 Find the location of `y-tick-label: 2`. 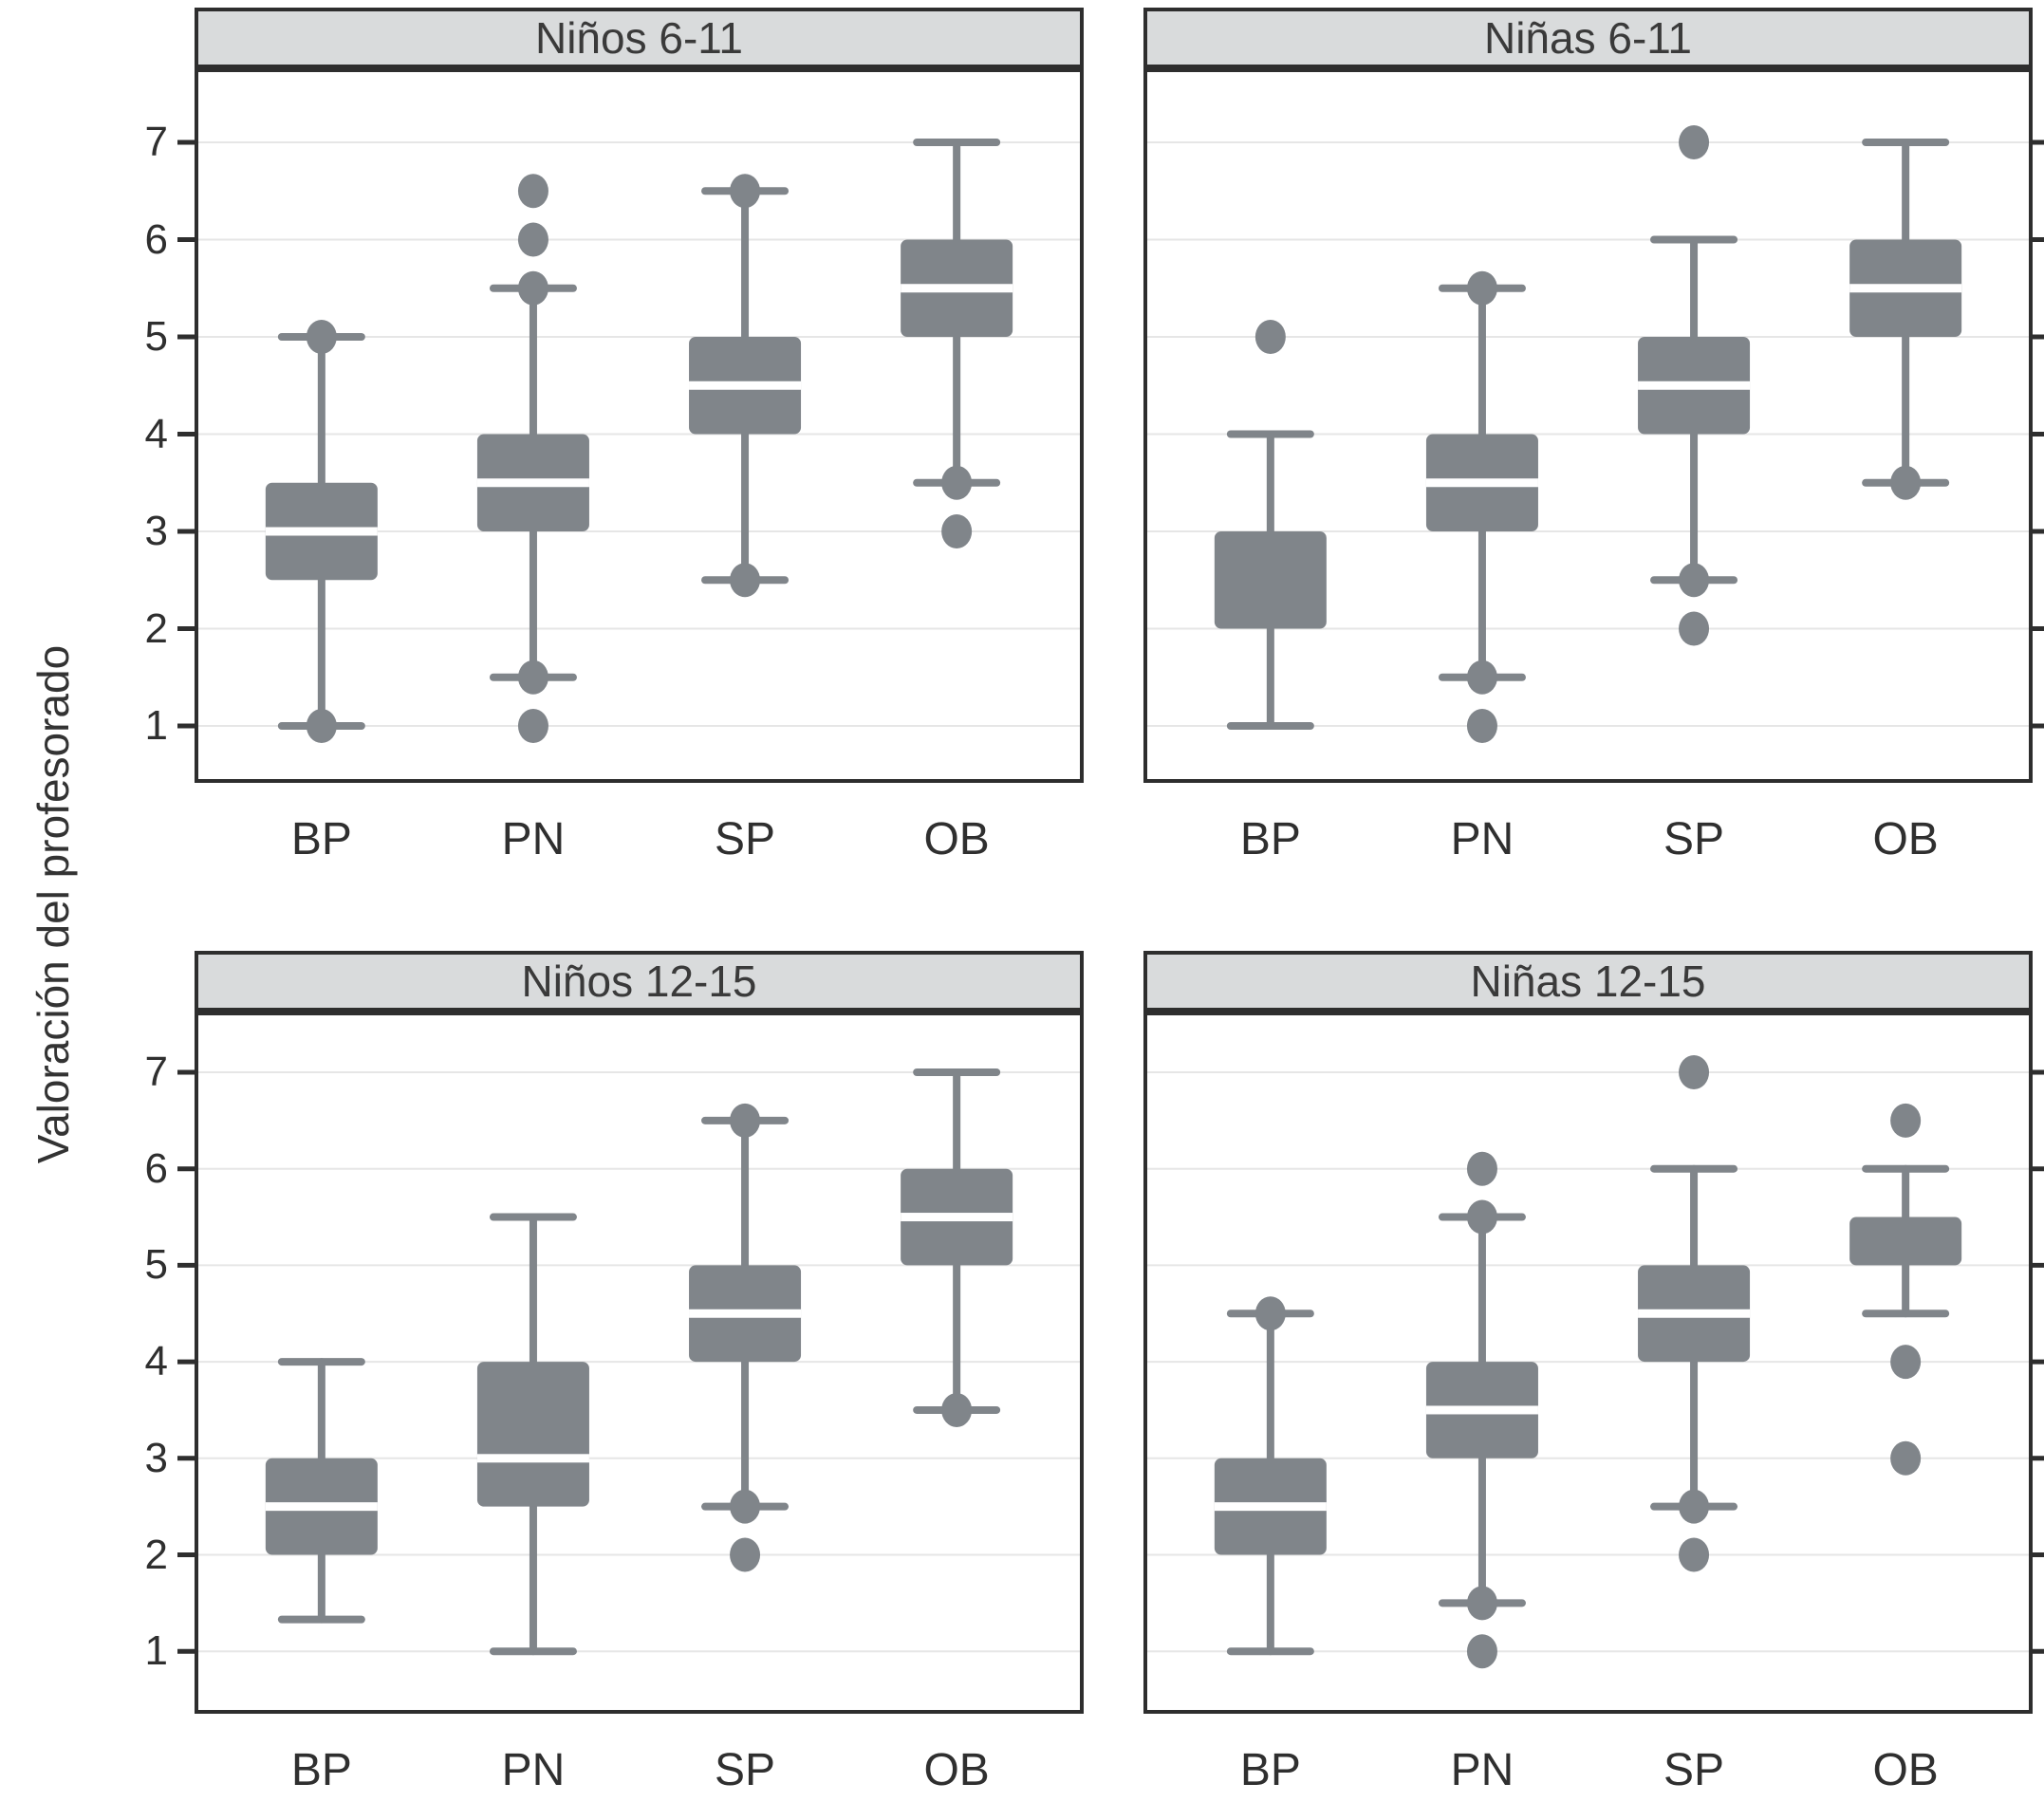

y-tick-label: 2 is located at coordinates (156, 628).